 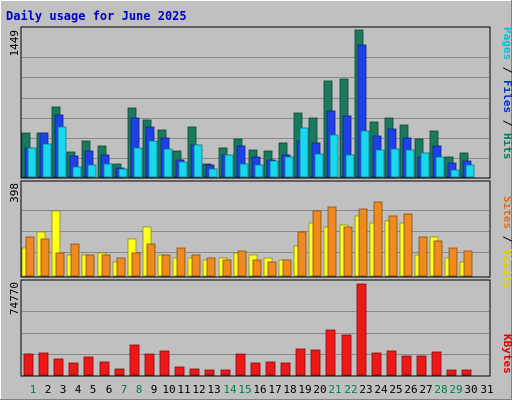 What do you see at coordinates (230, 389) in the screenshot?
I see `x-tick-label: 14` at bounding box center [230, 389].